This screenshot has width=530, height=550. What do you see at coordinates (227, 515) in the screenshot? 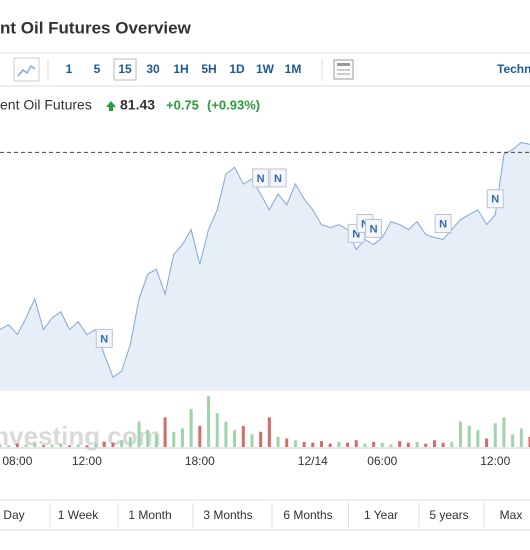
I see `range-button: 3 Months` at bounding box center [227, 515].